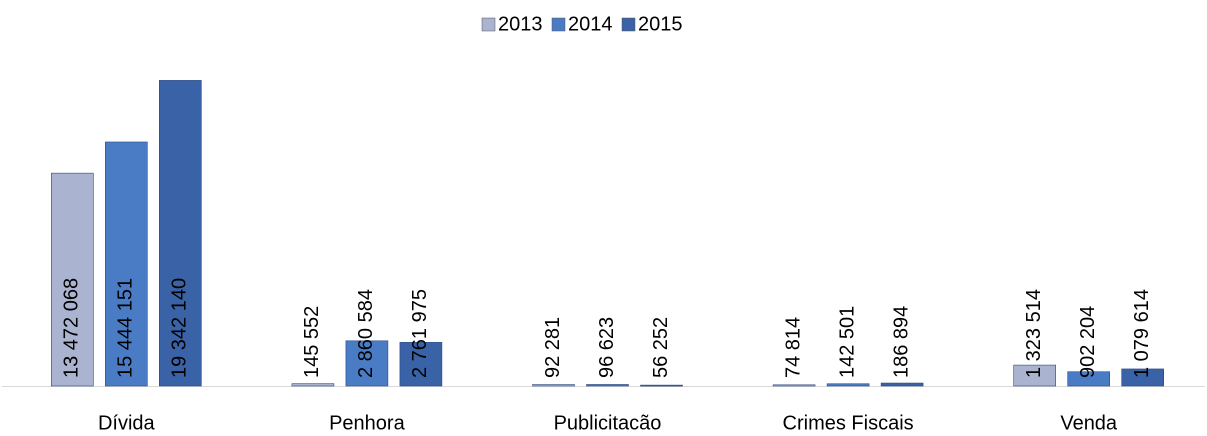 The image size is (1207, 436). I want to click on value-label: 56 252, so click(661, 347).